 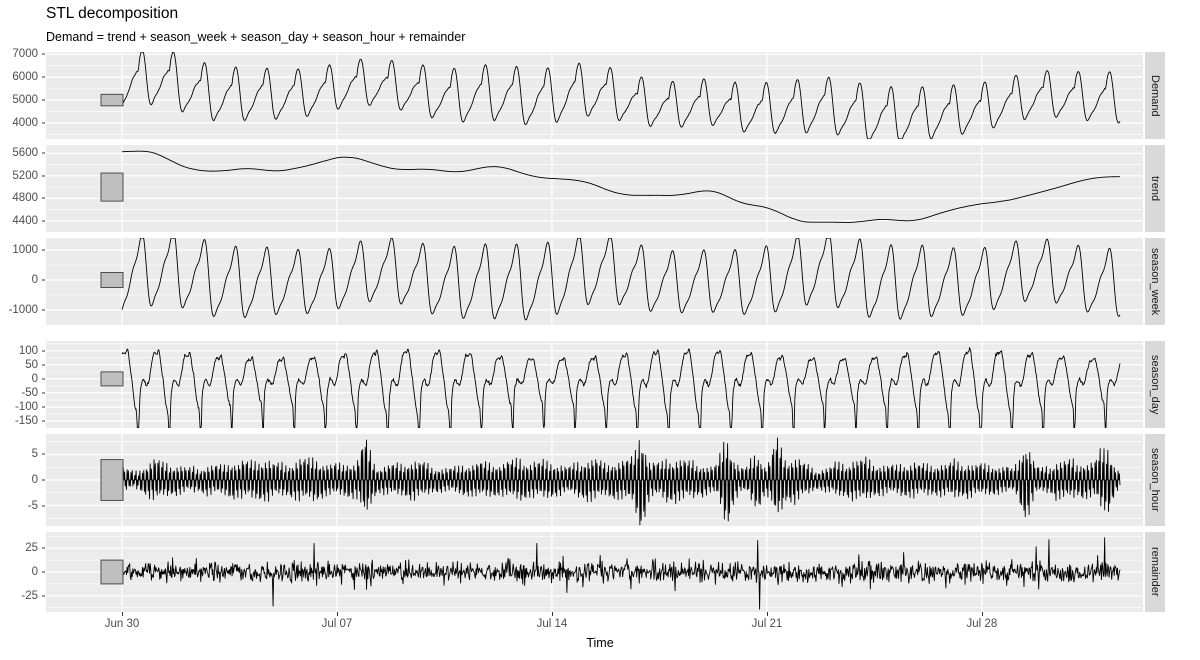 I want to click on panel-season_hour, so click(x=594, y=480).